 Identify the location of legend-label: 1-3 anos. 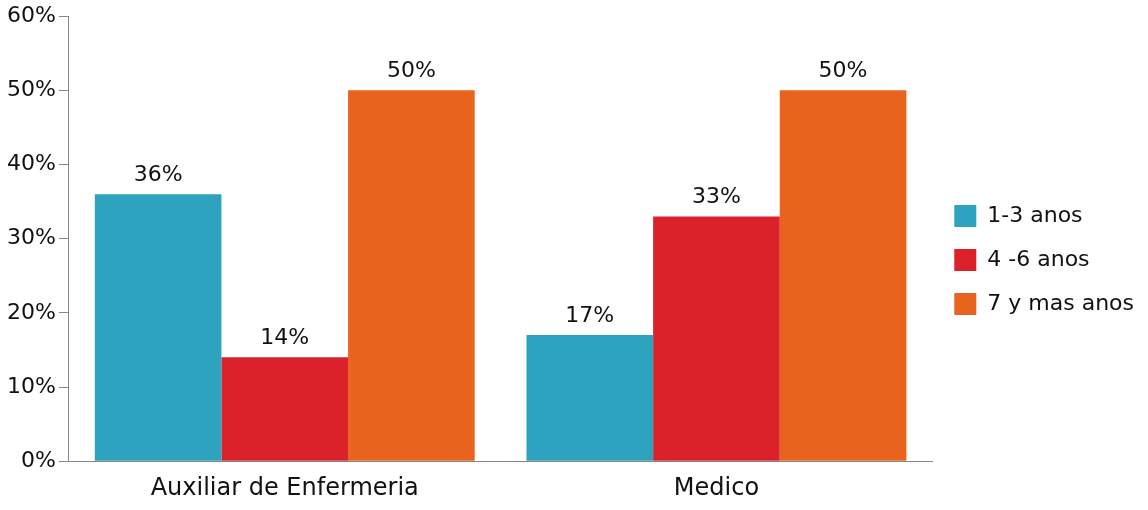
(1035, 214).